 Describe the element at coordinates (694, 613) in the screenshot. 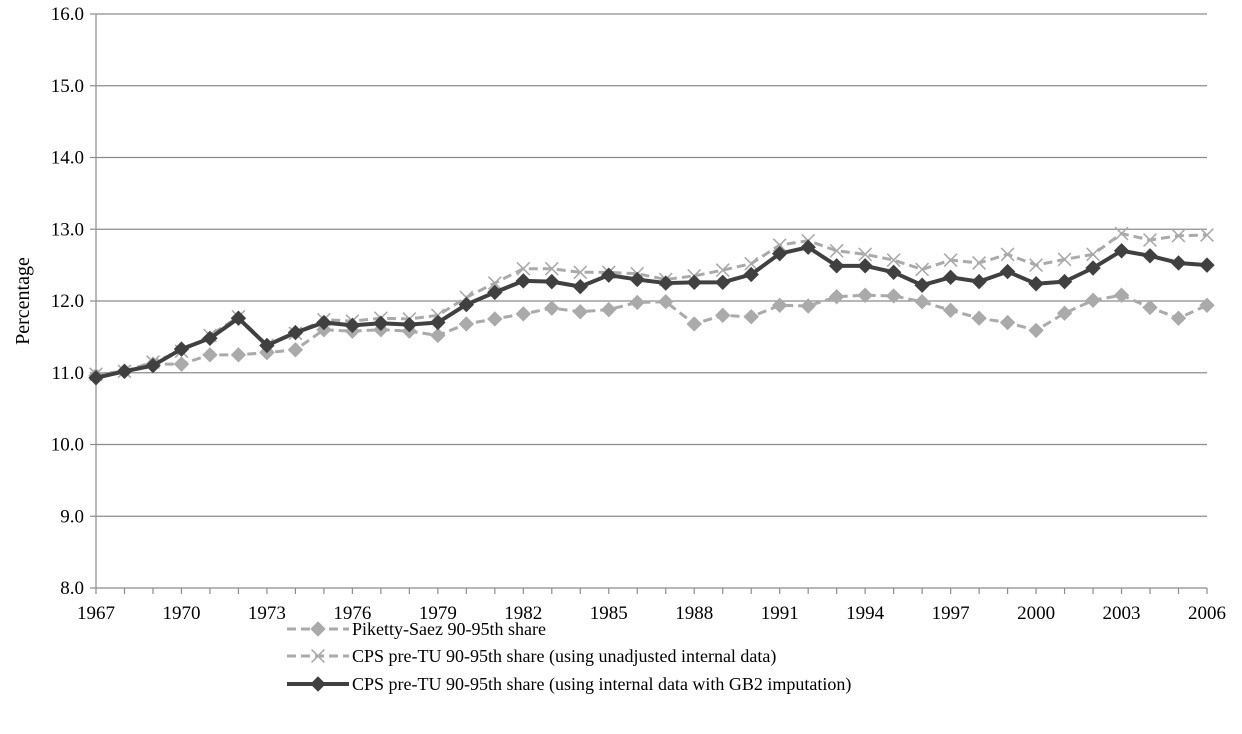

I see `x-tick-label: 1988` at that location.